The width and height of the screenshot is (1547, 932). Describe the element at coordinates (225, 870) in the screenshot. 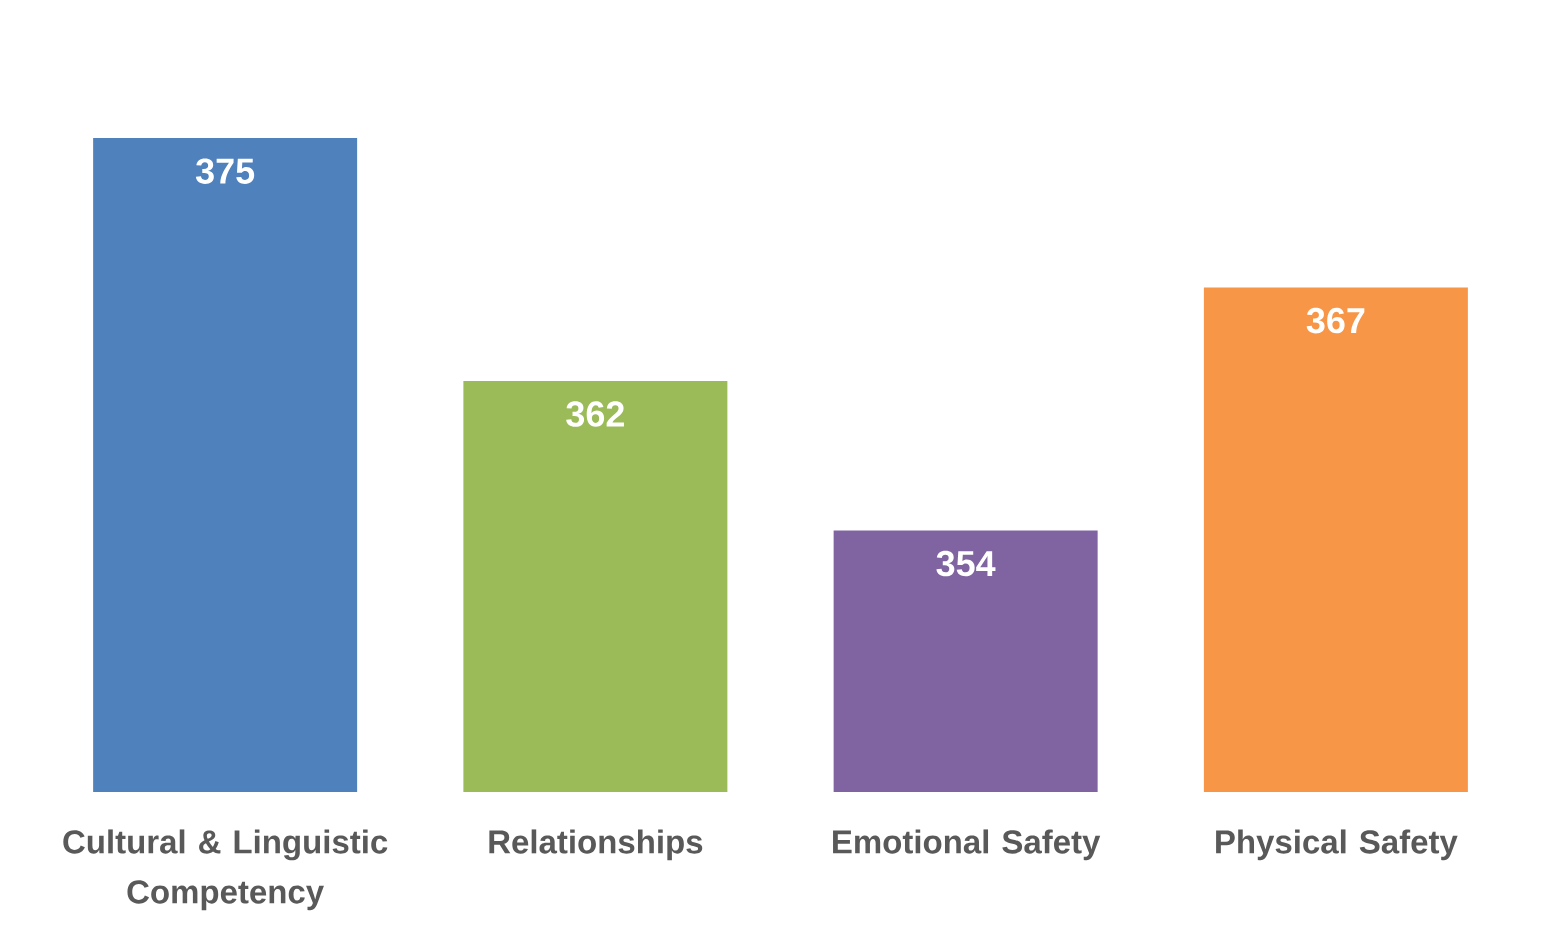

I see `x-tick-label: Cultural & Linguistic Competency` at that location.